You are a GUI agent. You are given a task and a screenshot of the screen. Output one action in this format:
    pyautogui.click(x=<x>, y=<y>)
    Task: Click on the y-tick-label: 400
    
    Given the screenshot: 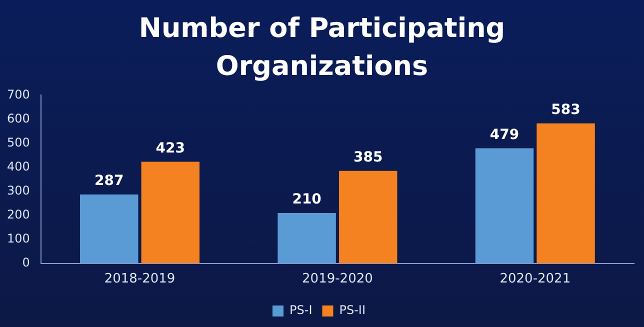 What is the action you would take?
    pyautogui.click(x=18, y=166)
    